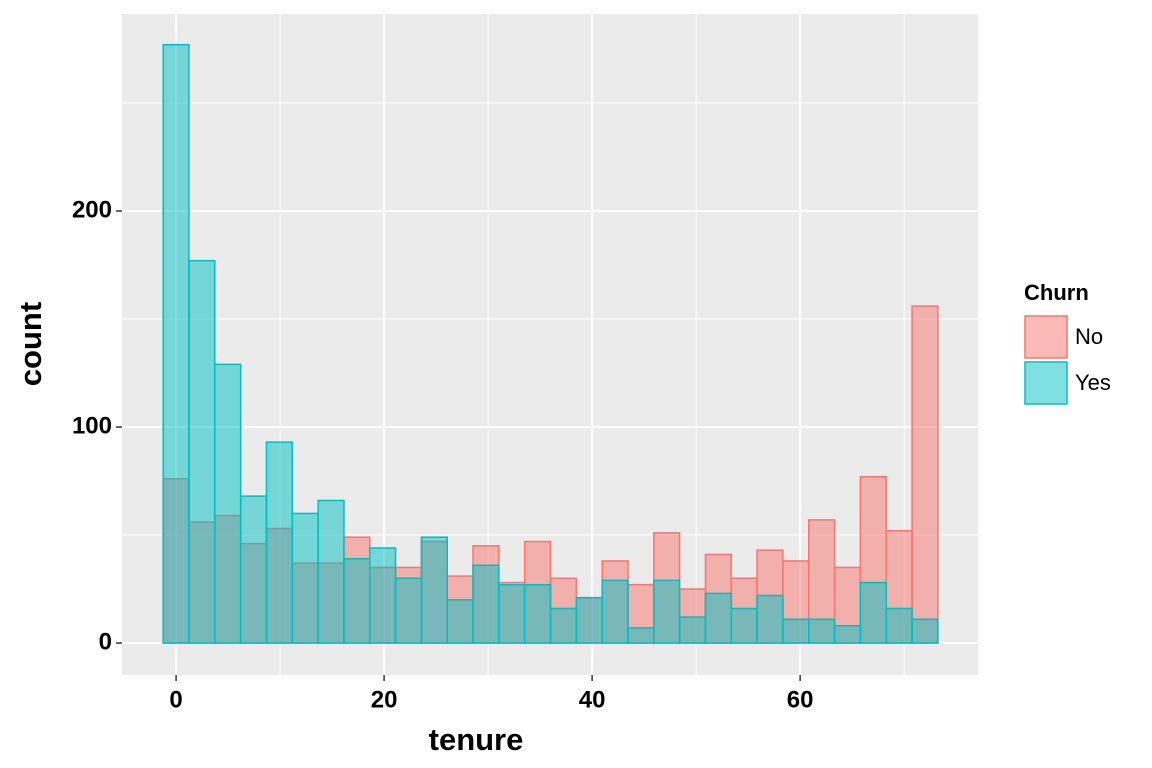 The height and width of the screenshot is (768, 1152). Describe the element at coordinates (384, 699) in the screenshot. I see `x-tick-label: 20` at that location.